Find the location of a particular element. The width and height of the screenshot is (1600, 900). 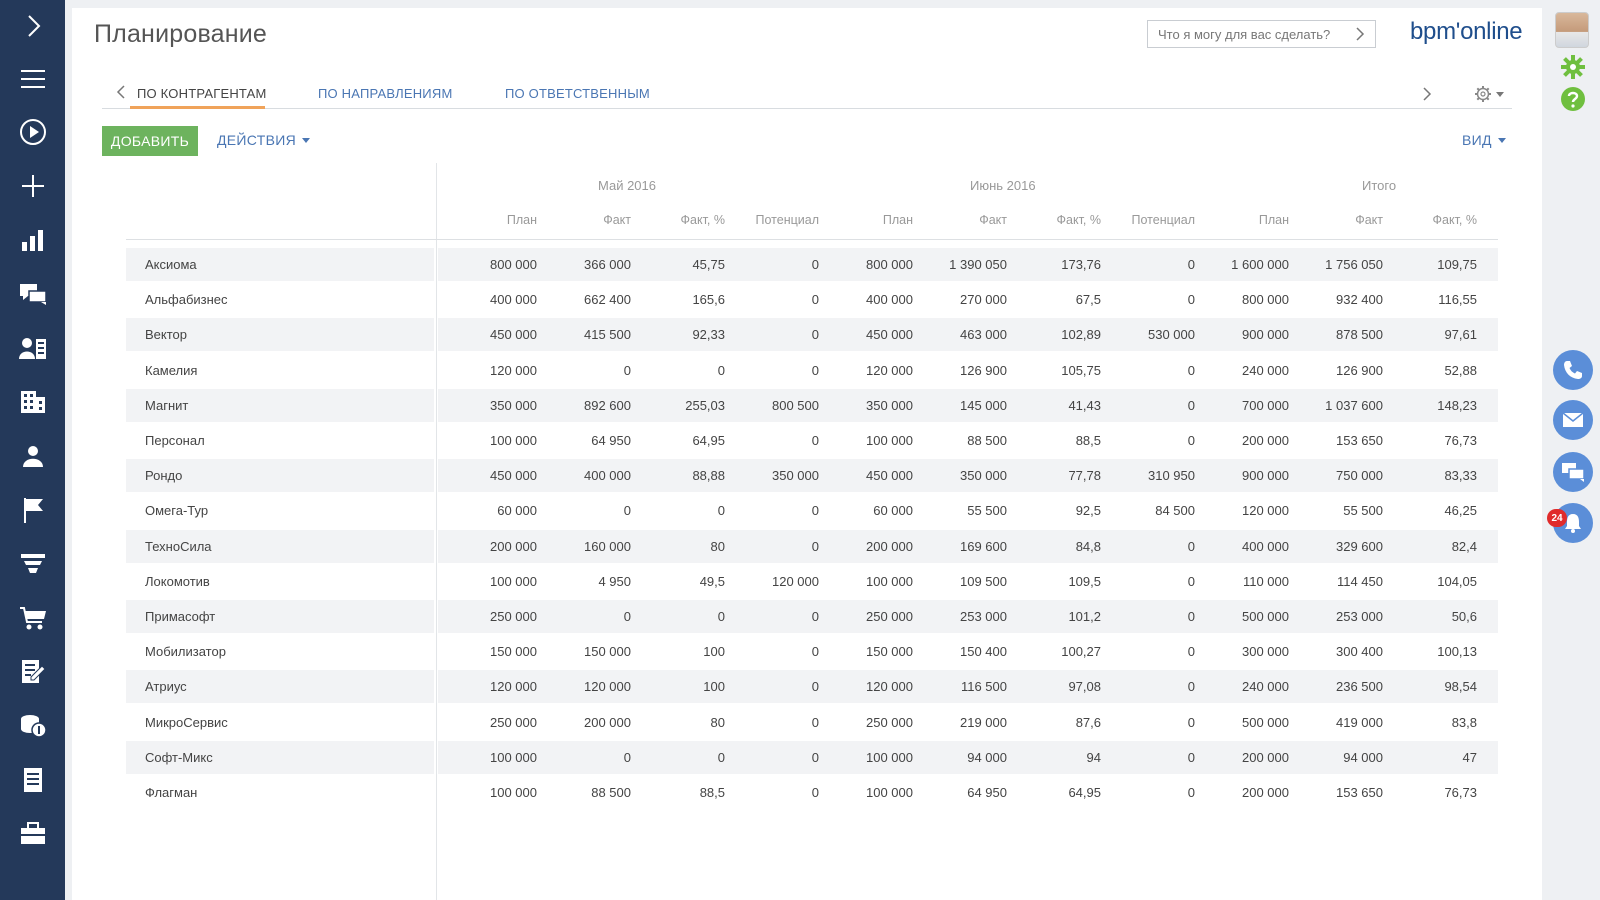

cell-june-potential: 310 950 is located at coordinates (1171, 476).